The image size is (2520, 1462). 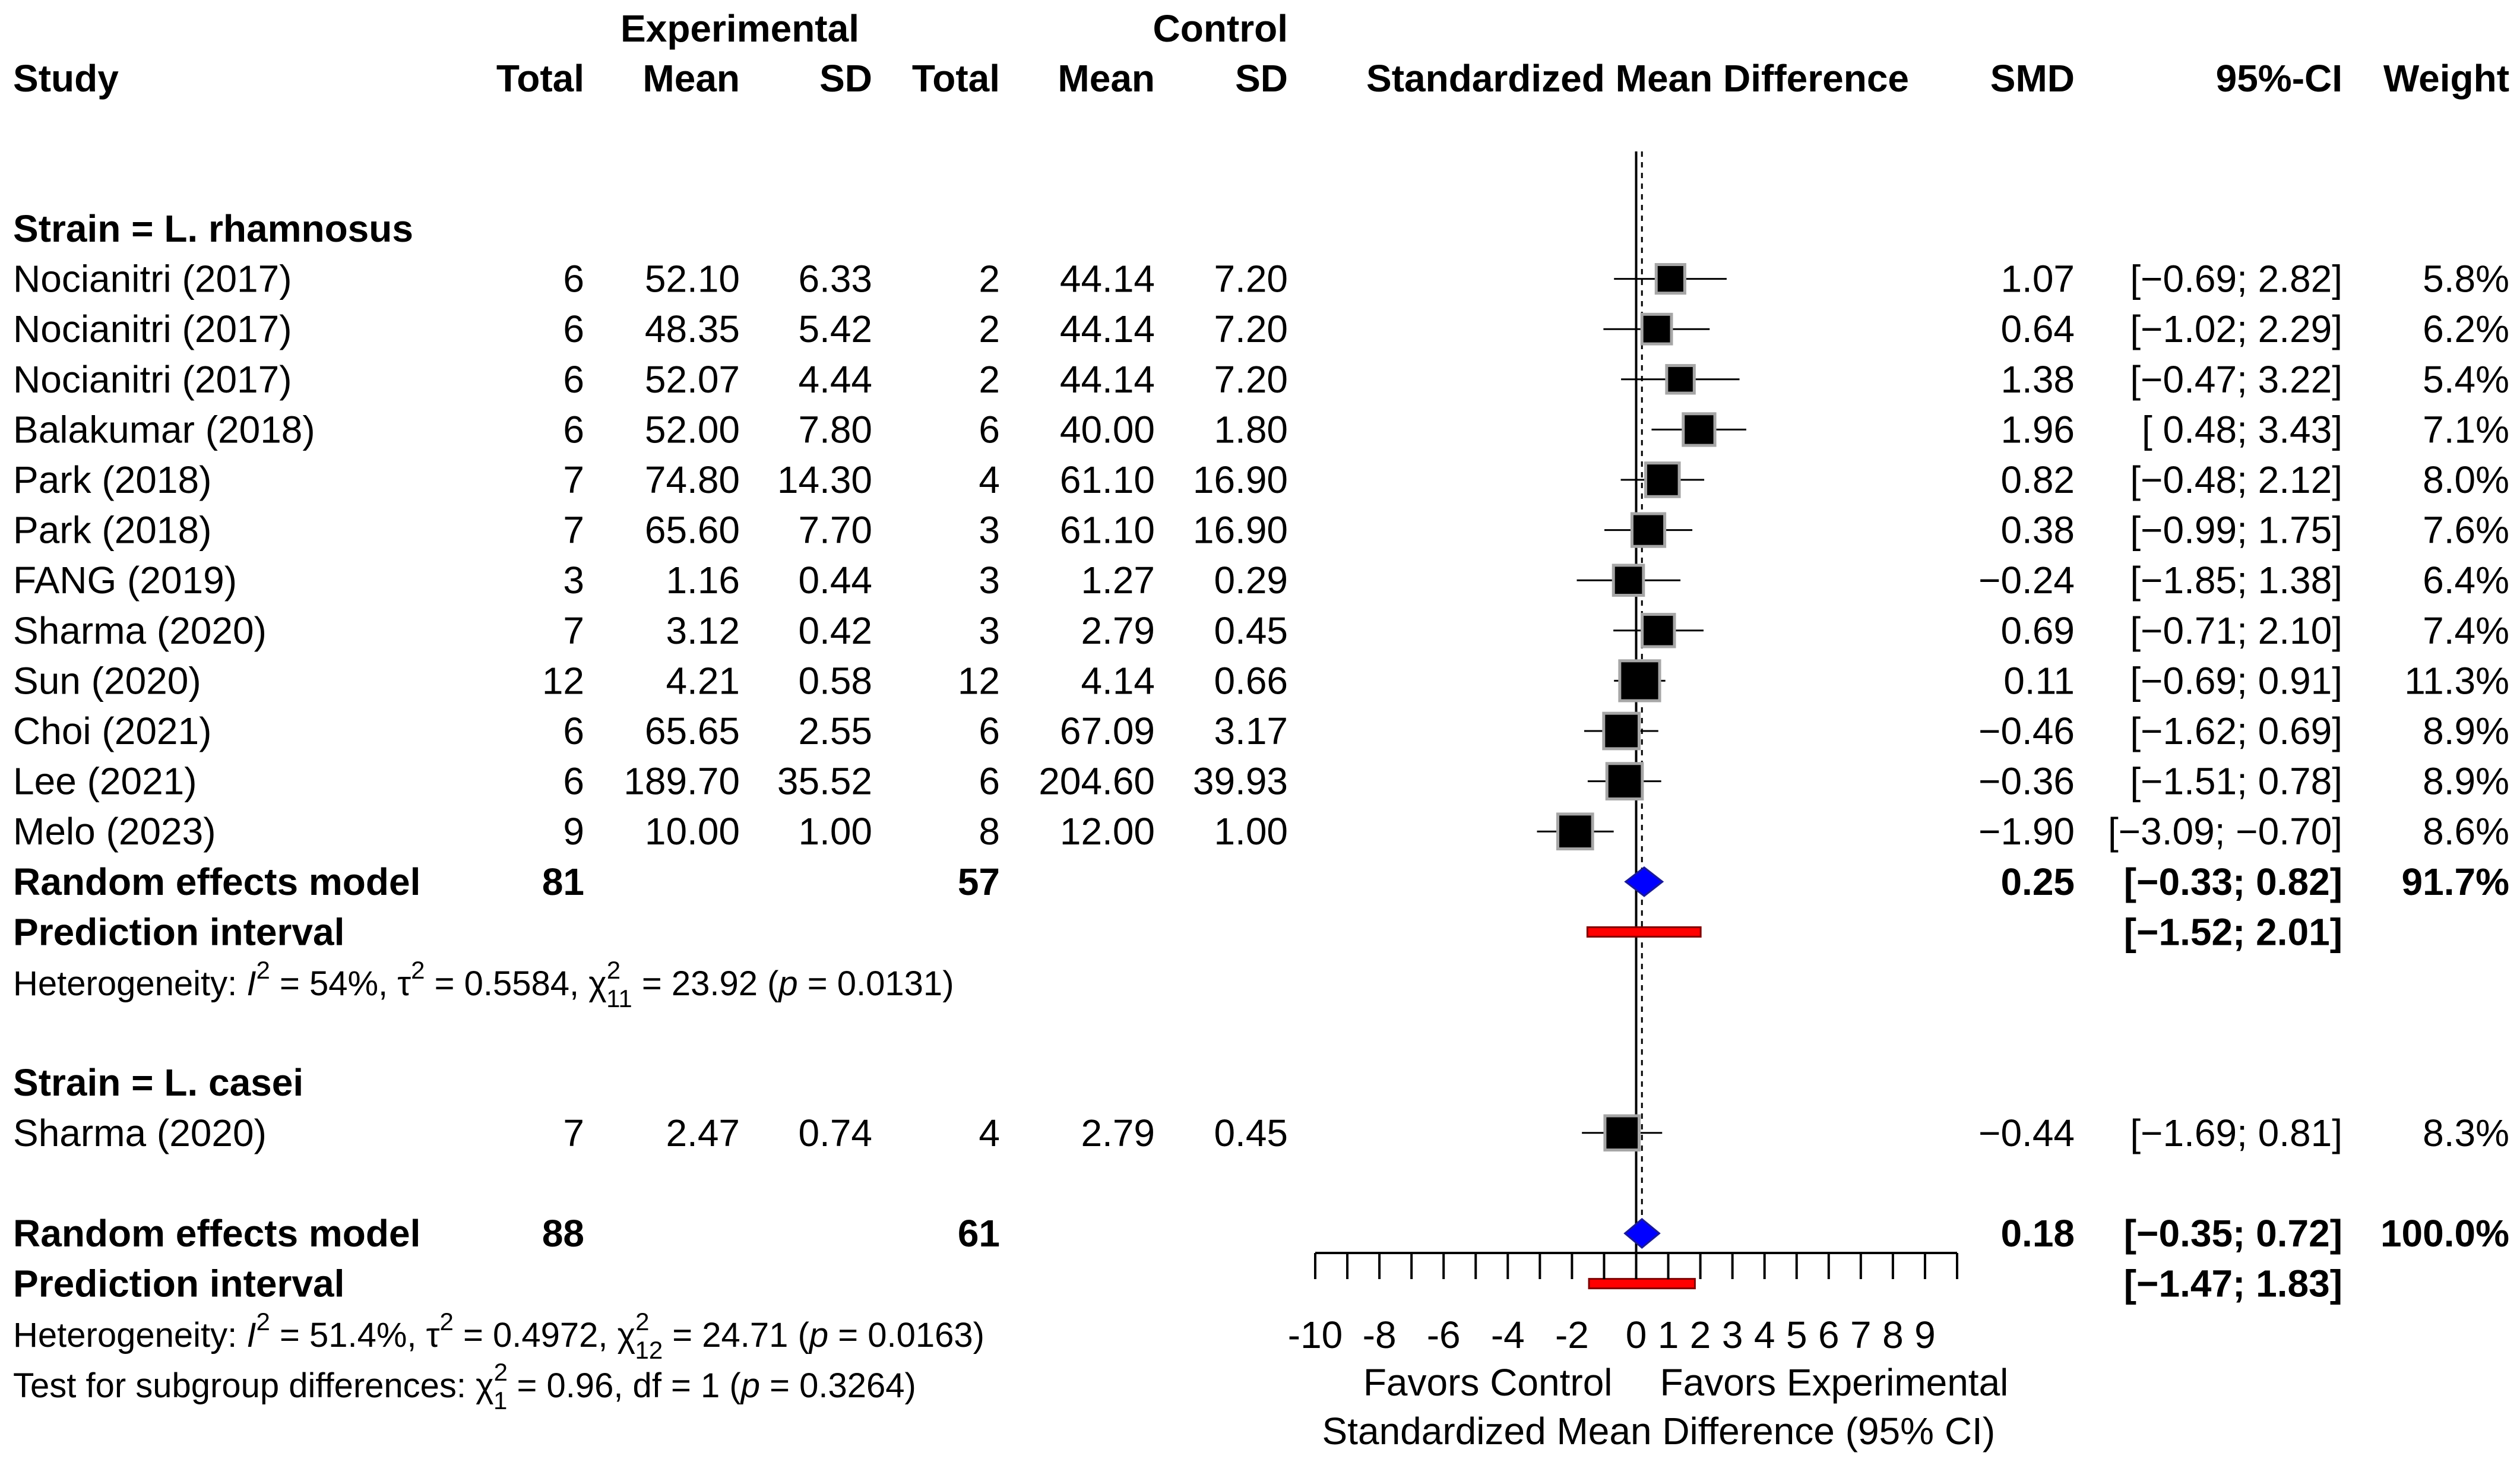 What do you see at coordinates (358, 1335) in the screenshot?
I see `het-i2: 51.4%` at bounding box center [358, 1335].